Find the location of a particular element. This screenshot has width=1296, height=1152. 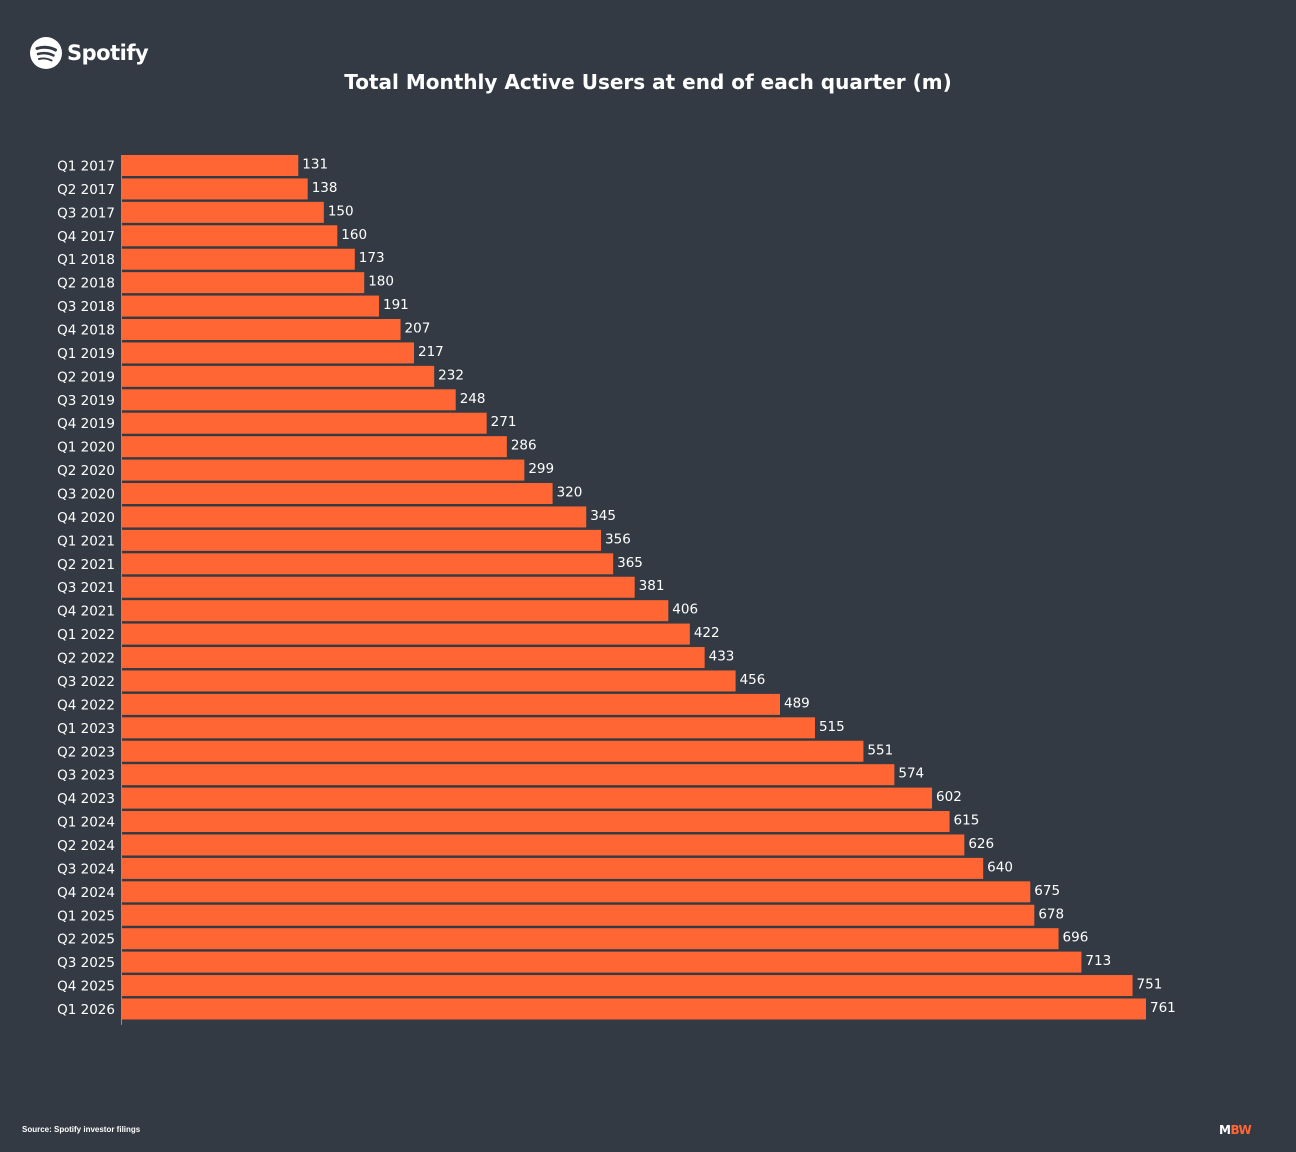

category-label: Q4 2021 is located at coordinates (86, 612).